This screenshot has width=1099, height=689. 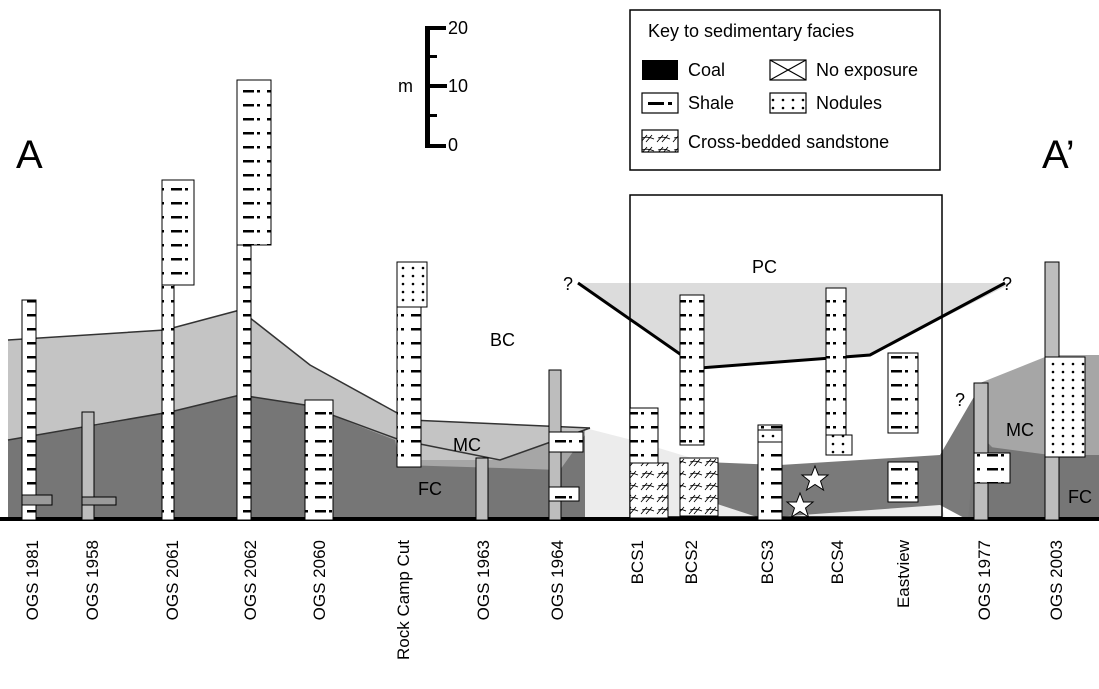 What do you see at coordinates (99, 501) in the screenshot?
I see `column-ogs-1958-ledge` at bounding box center [99, 501].